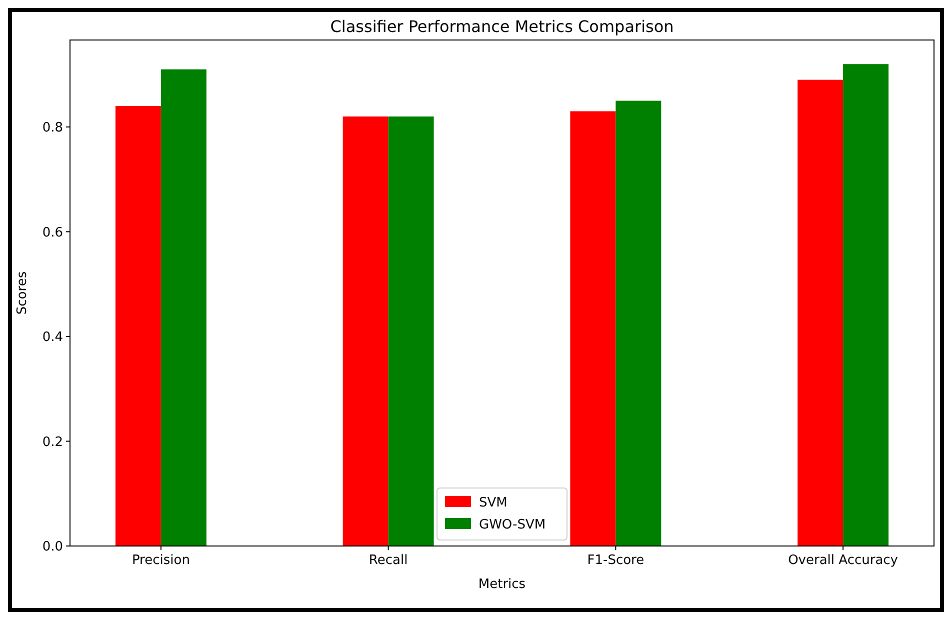 The width and height of the screenshot is (952, 620). I want to click on y-tick-label: 0.6, so click(52, 232).